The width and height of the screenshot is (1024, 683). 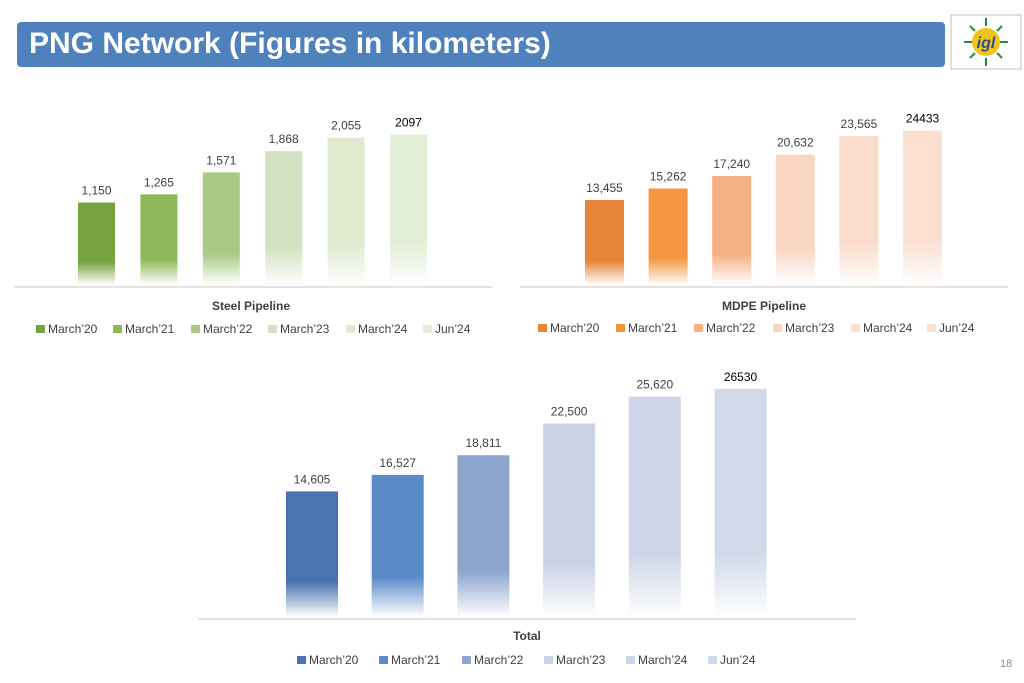 I want to click on data-label-4: 20,632, so click(x=795, y=143).